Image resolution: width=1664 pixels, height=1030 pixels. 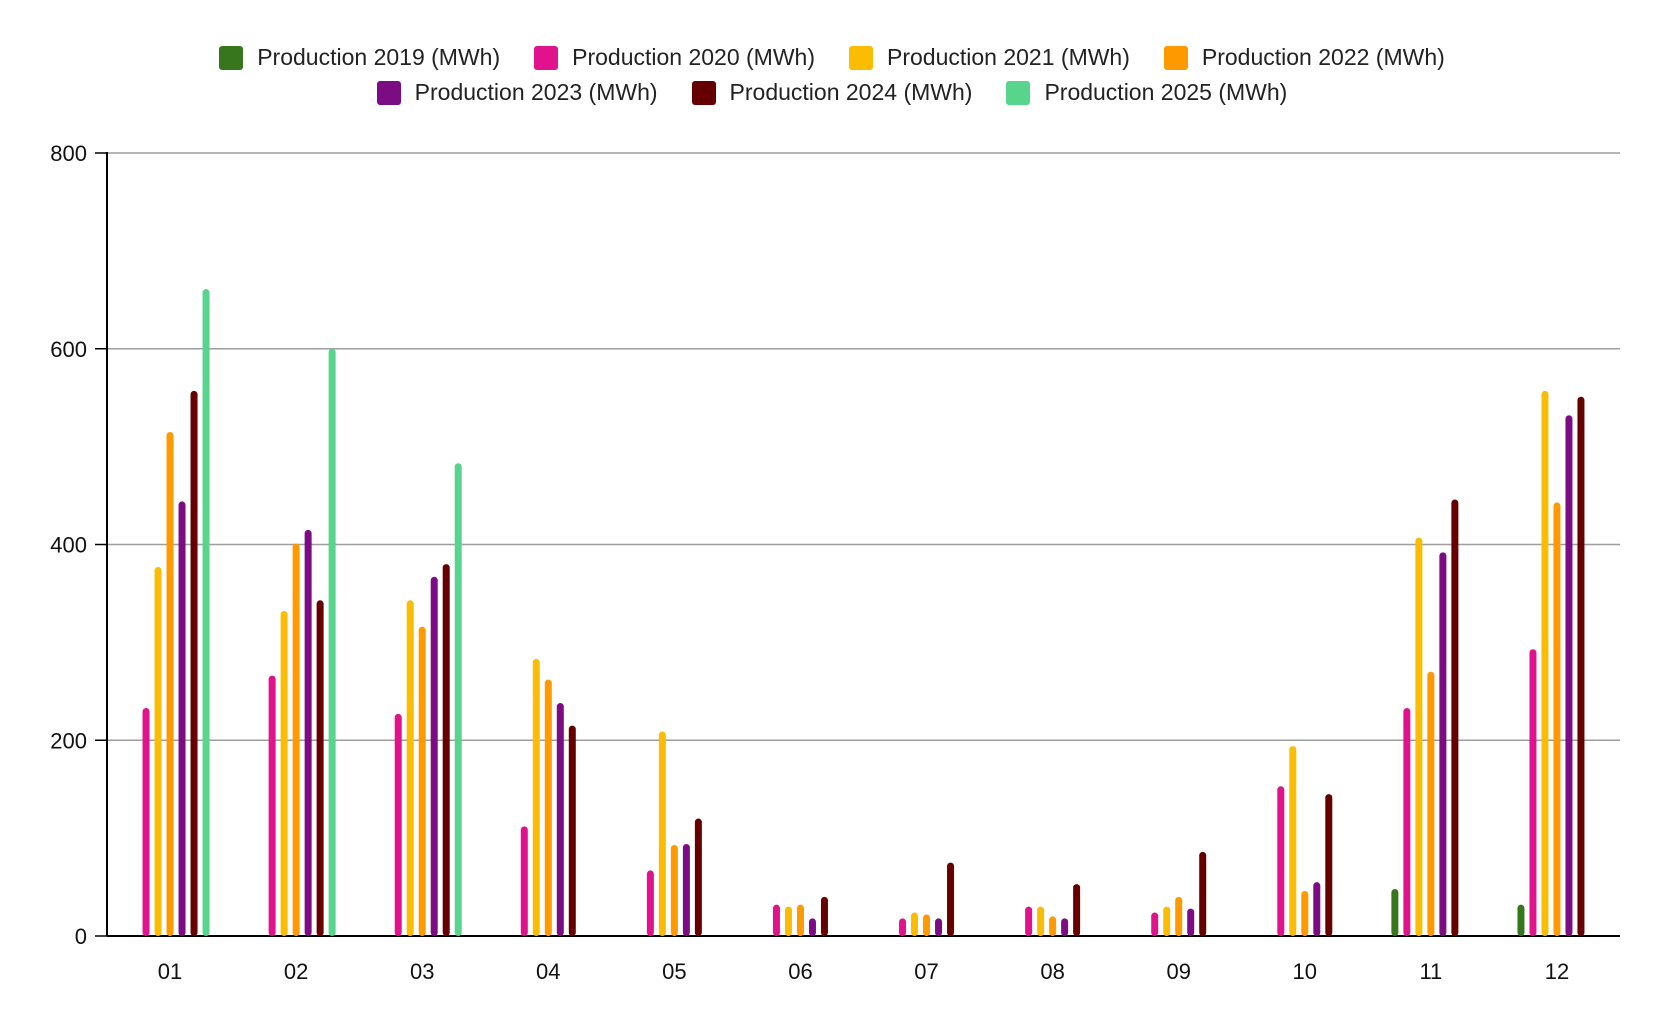 I want to click on x-tick-label: 01, so click(x=170, y=971).